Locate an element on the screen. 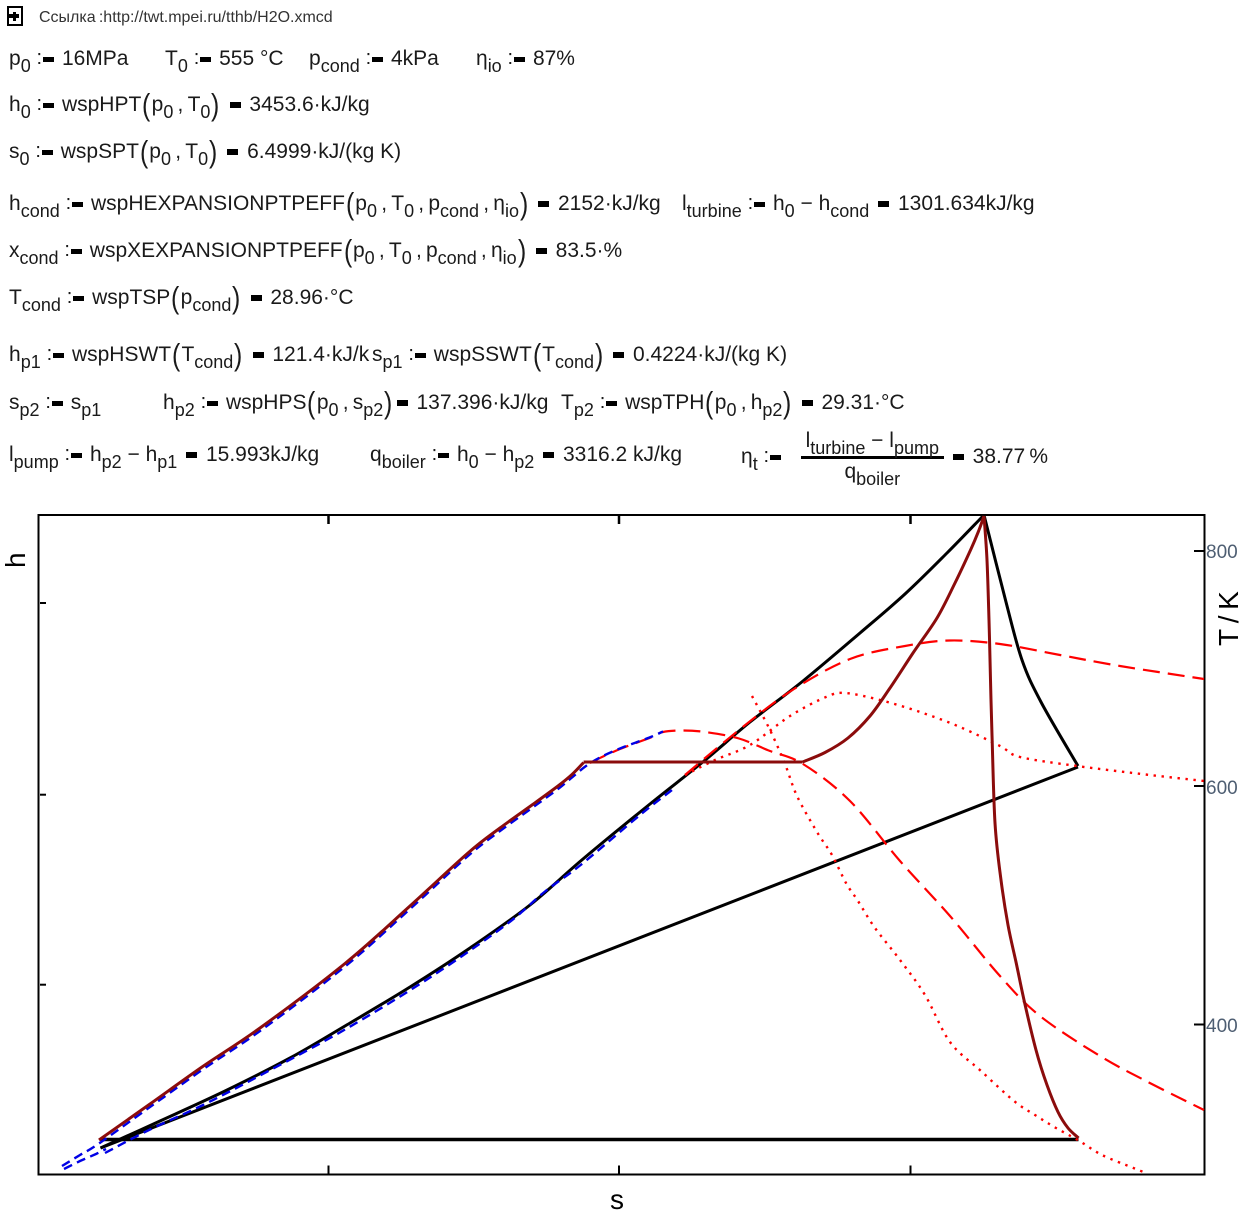 This screenshot has height=1223, width=1247. svg-text: h is located at coordinates (15, 560).